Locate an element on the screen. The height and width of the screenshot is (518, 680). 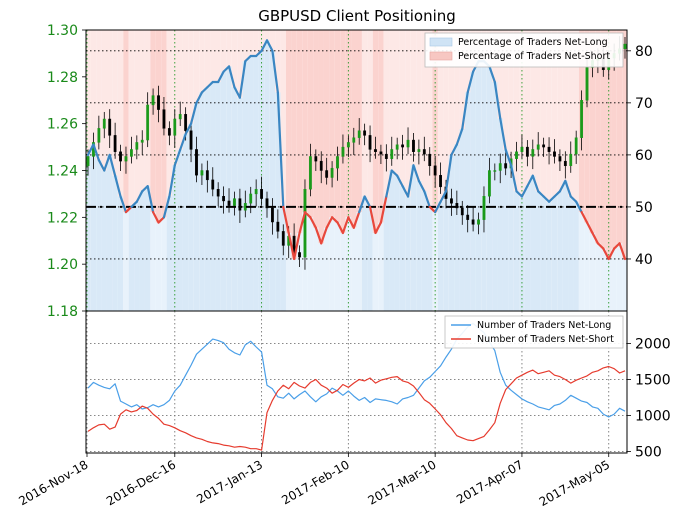
legend-label-count-long: Number of Traders Net-Long is located at coordinates (544, 325).